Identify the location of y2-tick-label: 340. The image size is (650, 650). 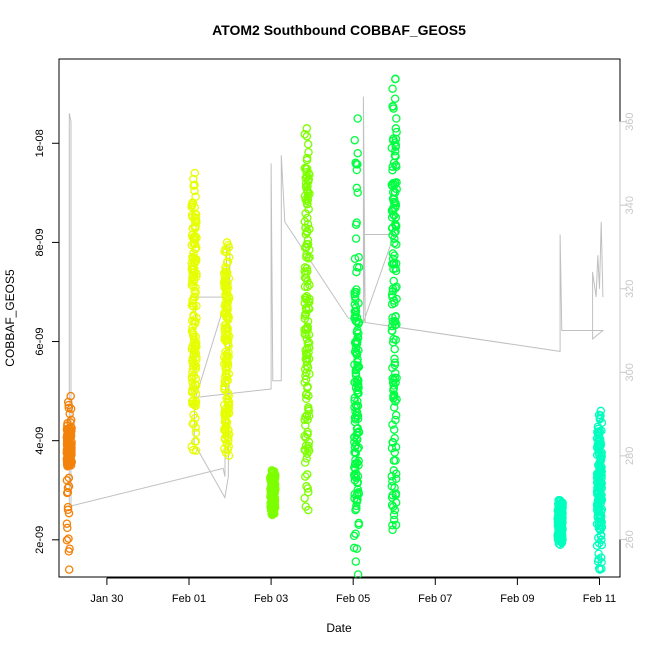
(630, 205).